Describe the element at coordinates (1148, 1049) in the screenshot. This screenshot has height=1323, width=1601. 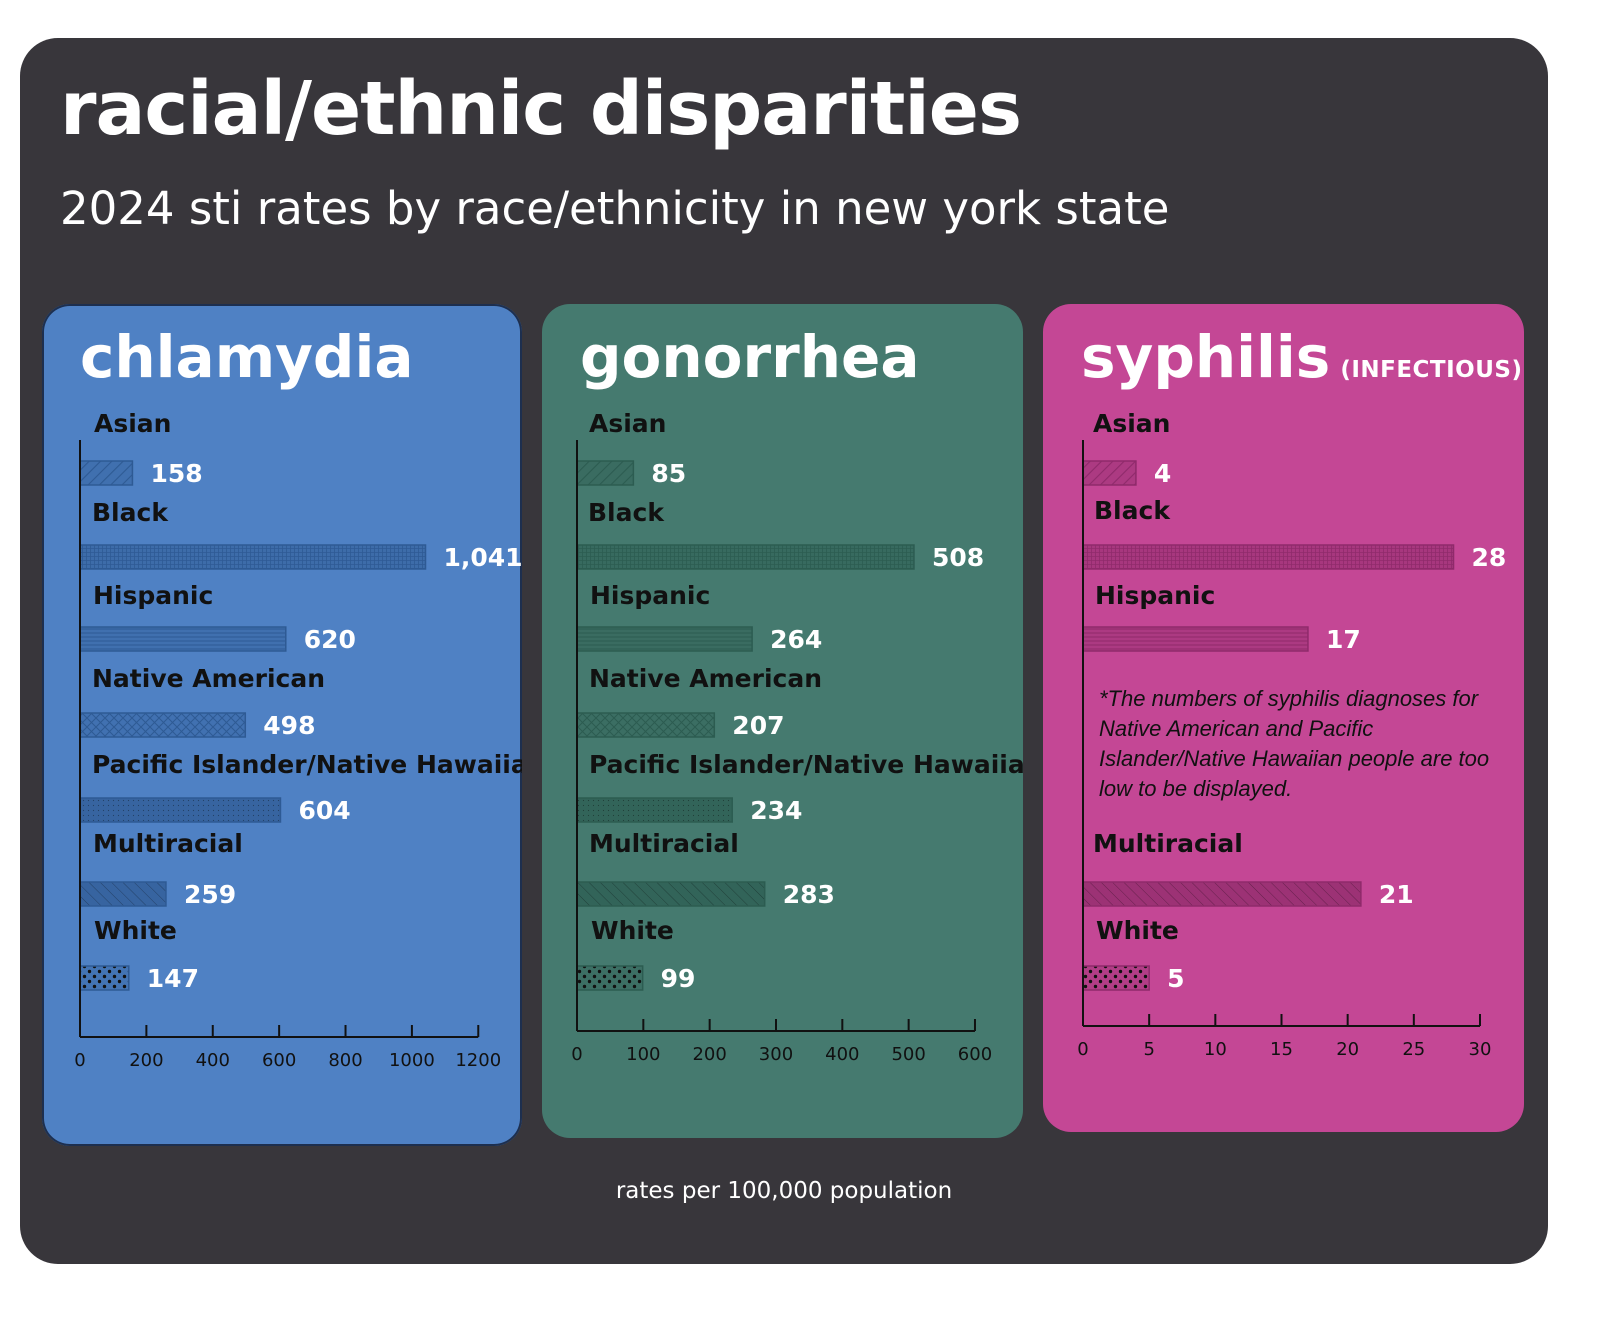
I see `x-tick-label-5: 5` at that location.